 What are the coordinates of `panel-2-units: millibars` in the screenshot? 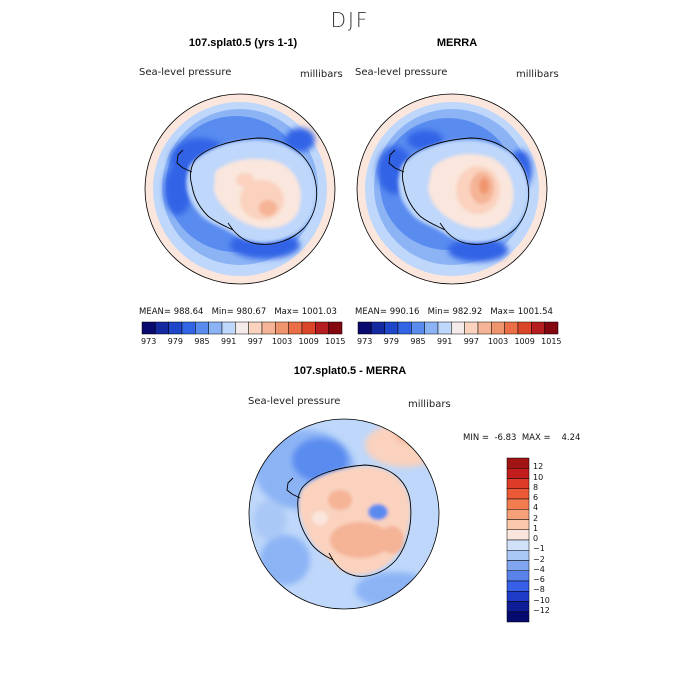 It's located at (537, 74).